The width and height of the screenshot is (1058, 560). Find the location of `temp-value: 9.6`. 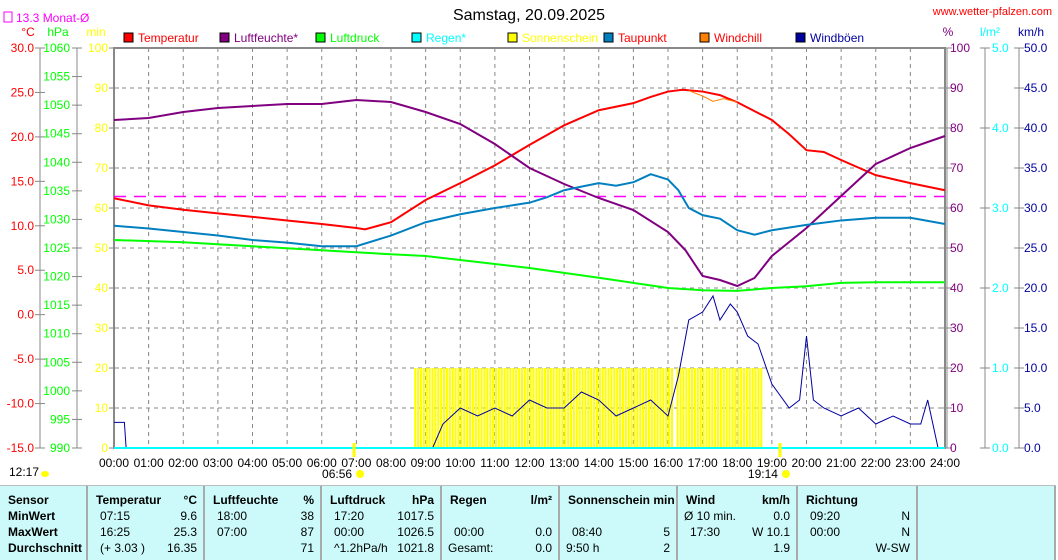

temp-value: 9.6 is located at coordinates (188, 516).